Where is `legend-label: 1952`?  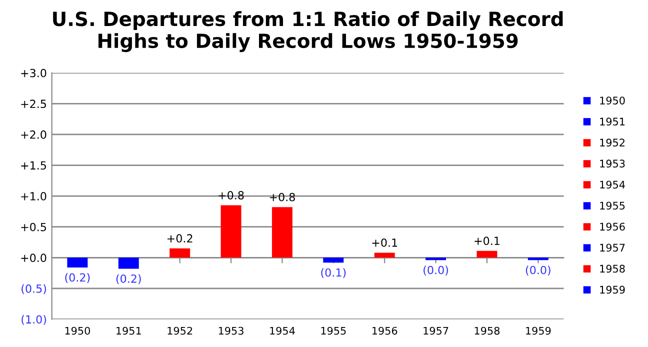
legend-label: 1952 is located at coordinates (612, 142).